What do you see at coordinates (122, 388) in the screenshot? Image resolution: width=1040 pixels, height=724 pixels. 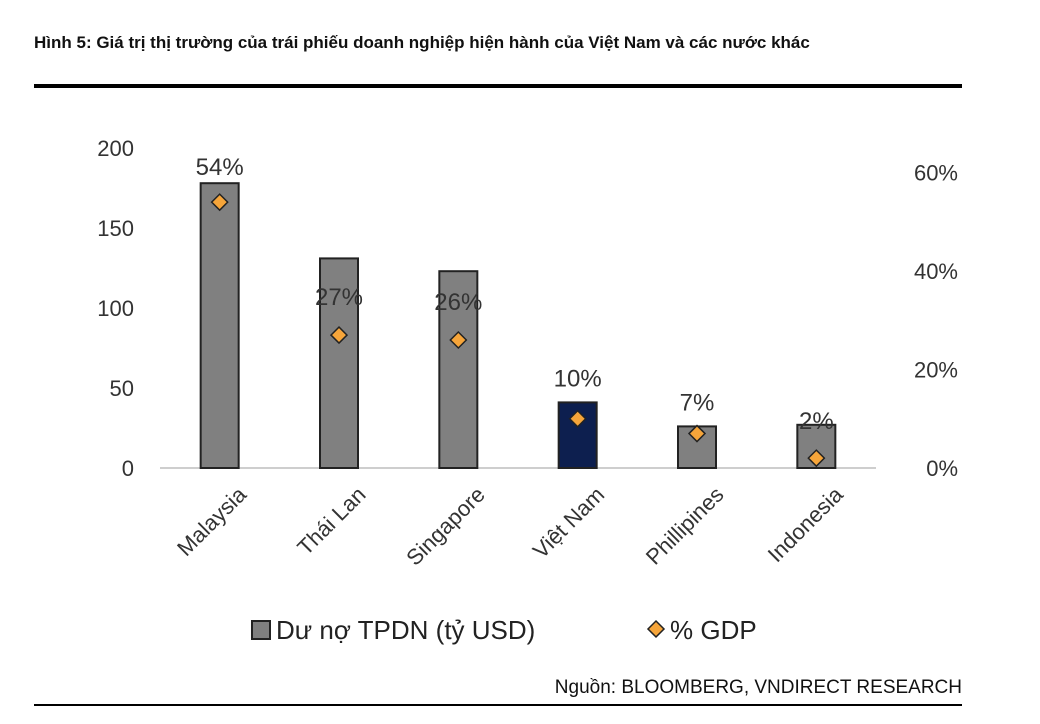 I see `left-axis-tick: 50` at bounding box center [122, 388].